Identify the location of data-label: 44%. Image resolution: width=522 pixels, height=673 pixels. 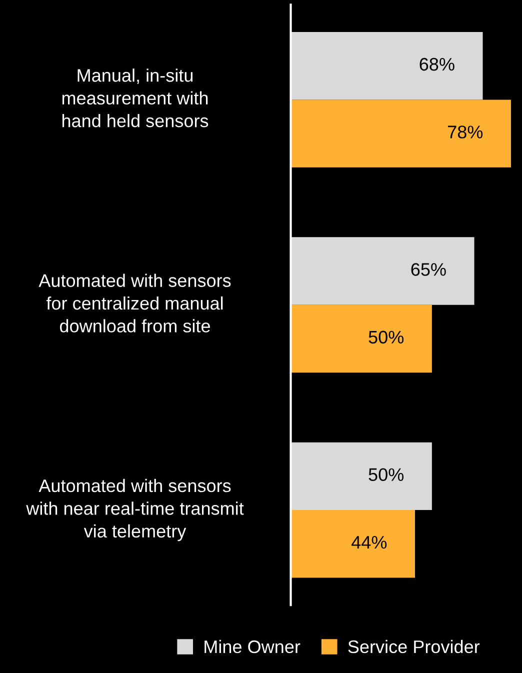
(369, 542).